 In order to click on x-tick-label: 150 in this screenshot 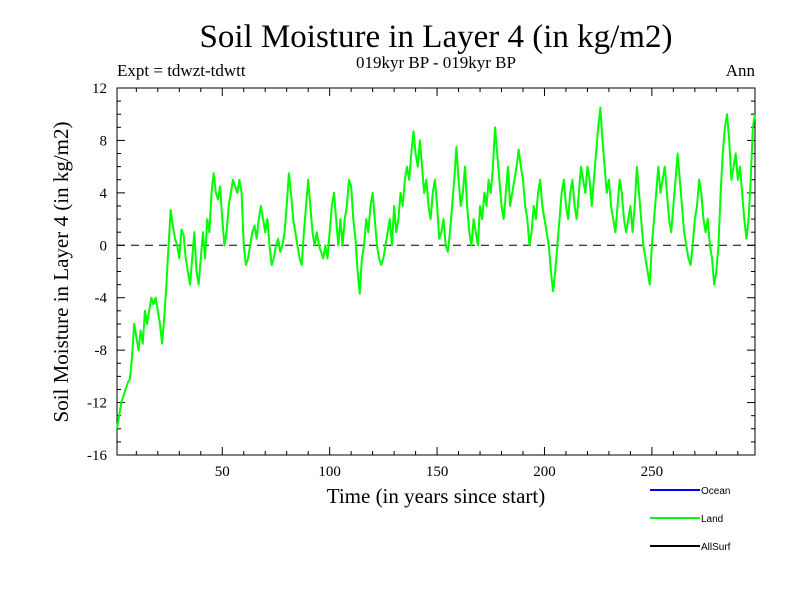, I will do `click(437, 472)`.